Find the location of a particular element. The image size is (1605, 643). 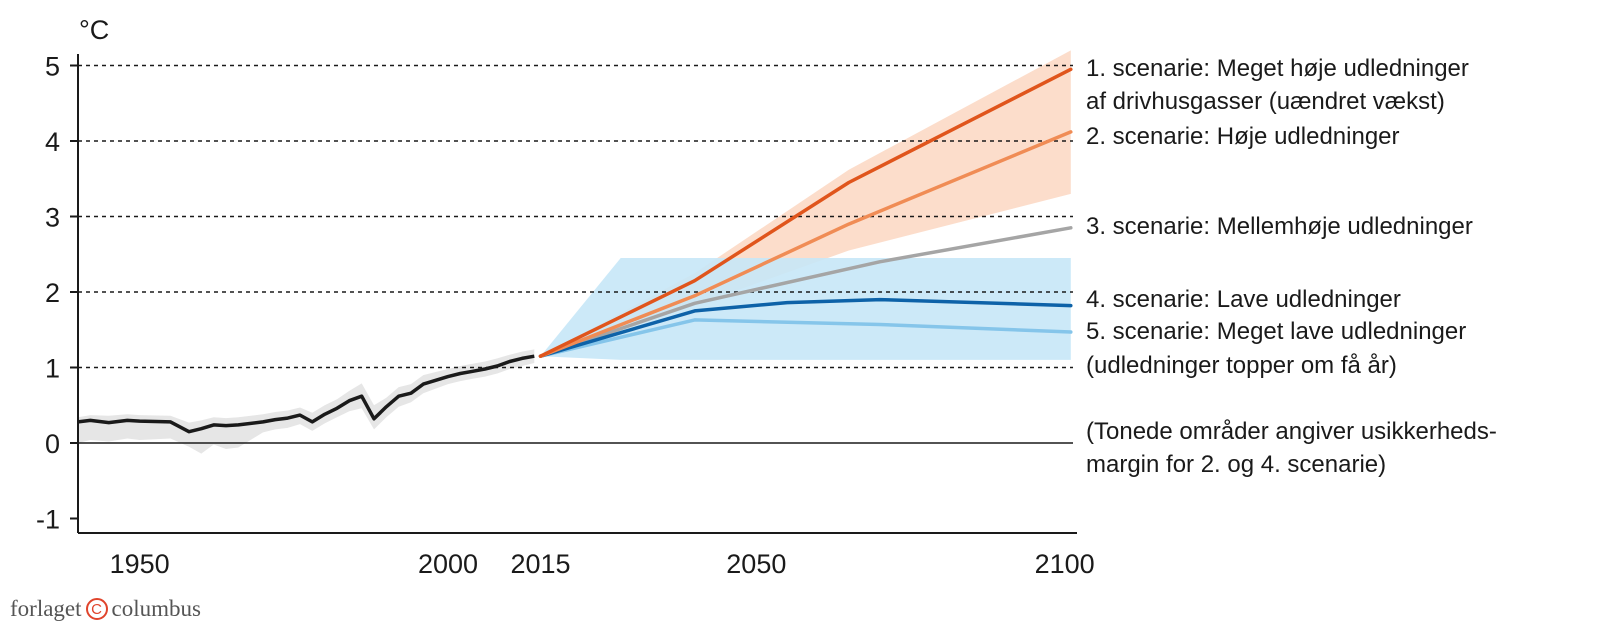

scenario-label-2: 2. scenarie: Høje udledninger is located at coordinates (1243, 136).